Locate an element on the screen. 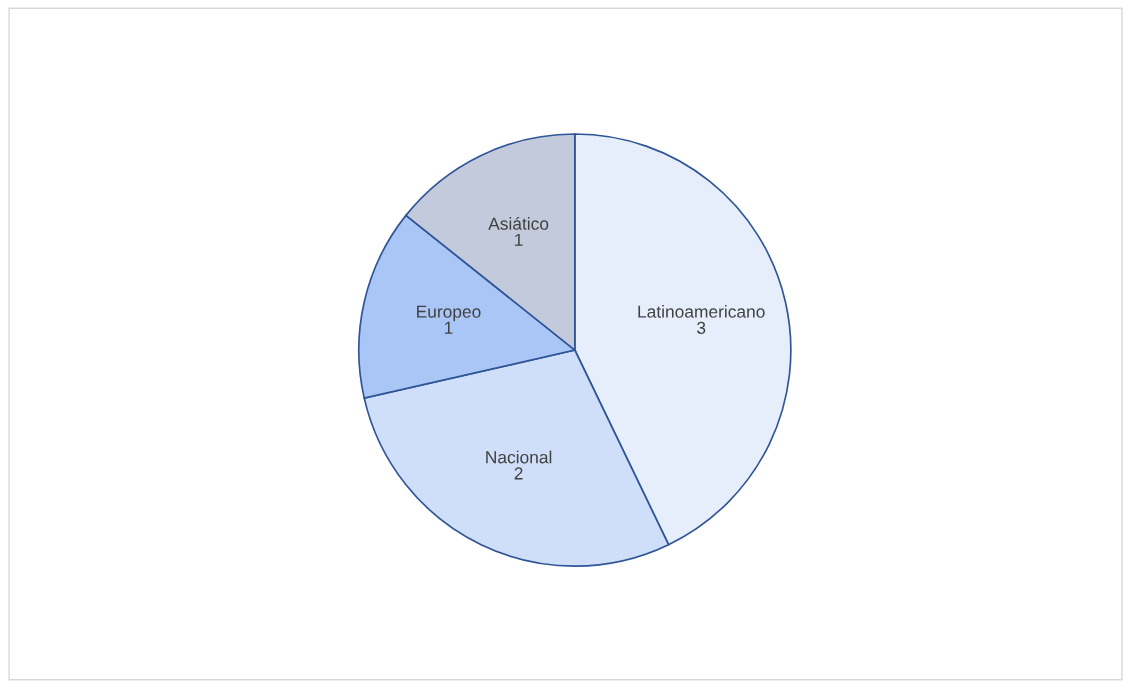 Image resolution: width=1131 pixels, height=688 pixels. data-label: 3 is located at coordinates (701, 327).